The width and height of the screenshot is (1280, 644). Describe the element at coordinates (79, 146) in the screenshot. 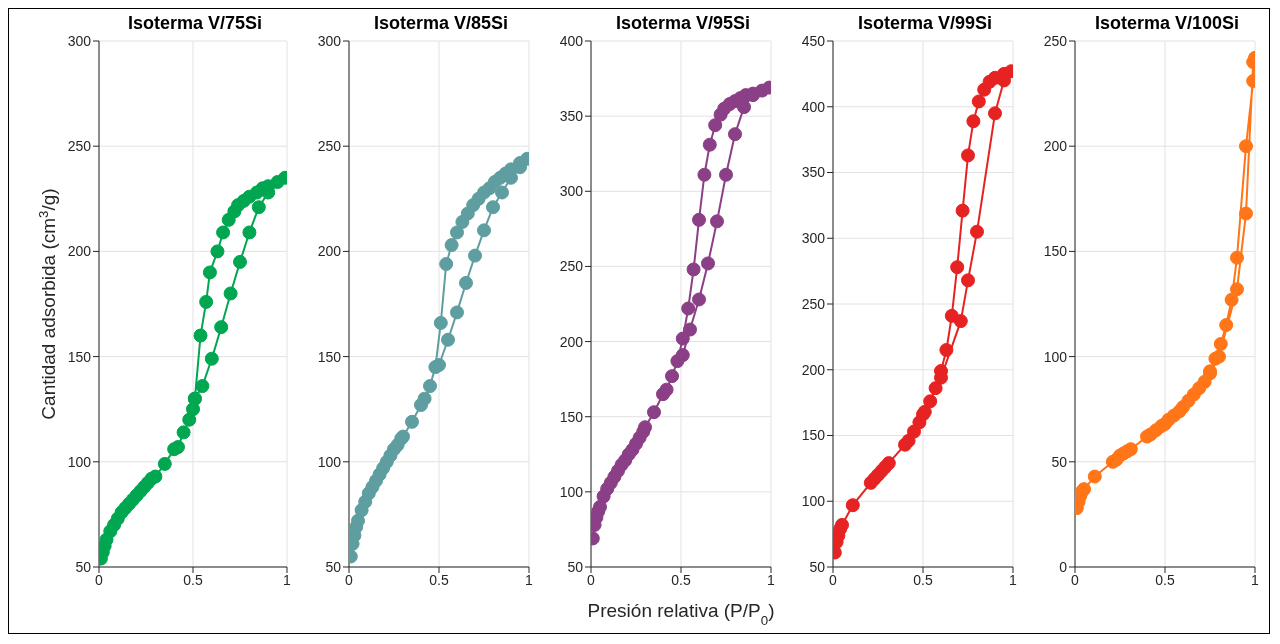

I see `y-tick-label: 250` at that location.